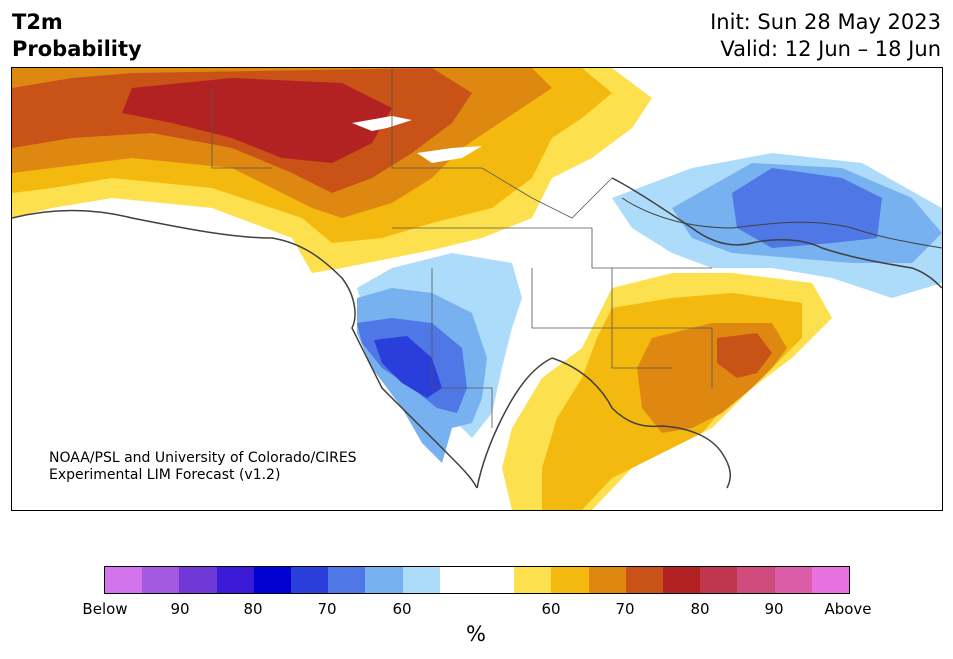 This screenshot has height=659, width=953. Describe the element at coordinates (382, 123) in the screenshot. I see `great-slave-lake` at that location.